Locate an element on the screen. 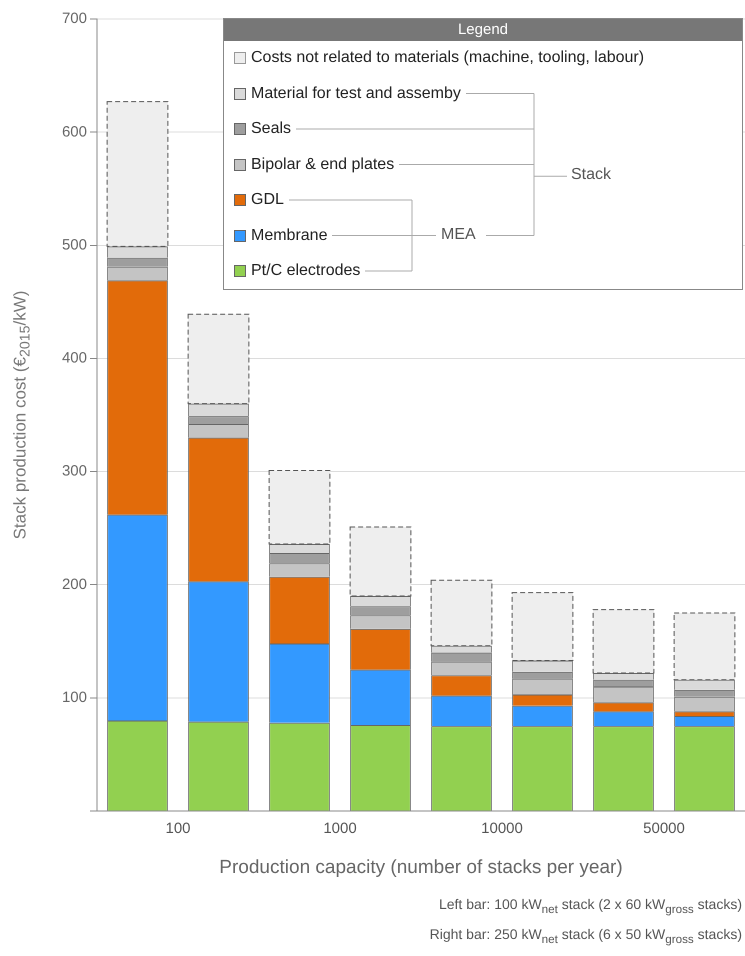  legend-label: Membrane is located at coordinates (289, 235).